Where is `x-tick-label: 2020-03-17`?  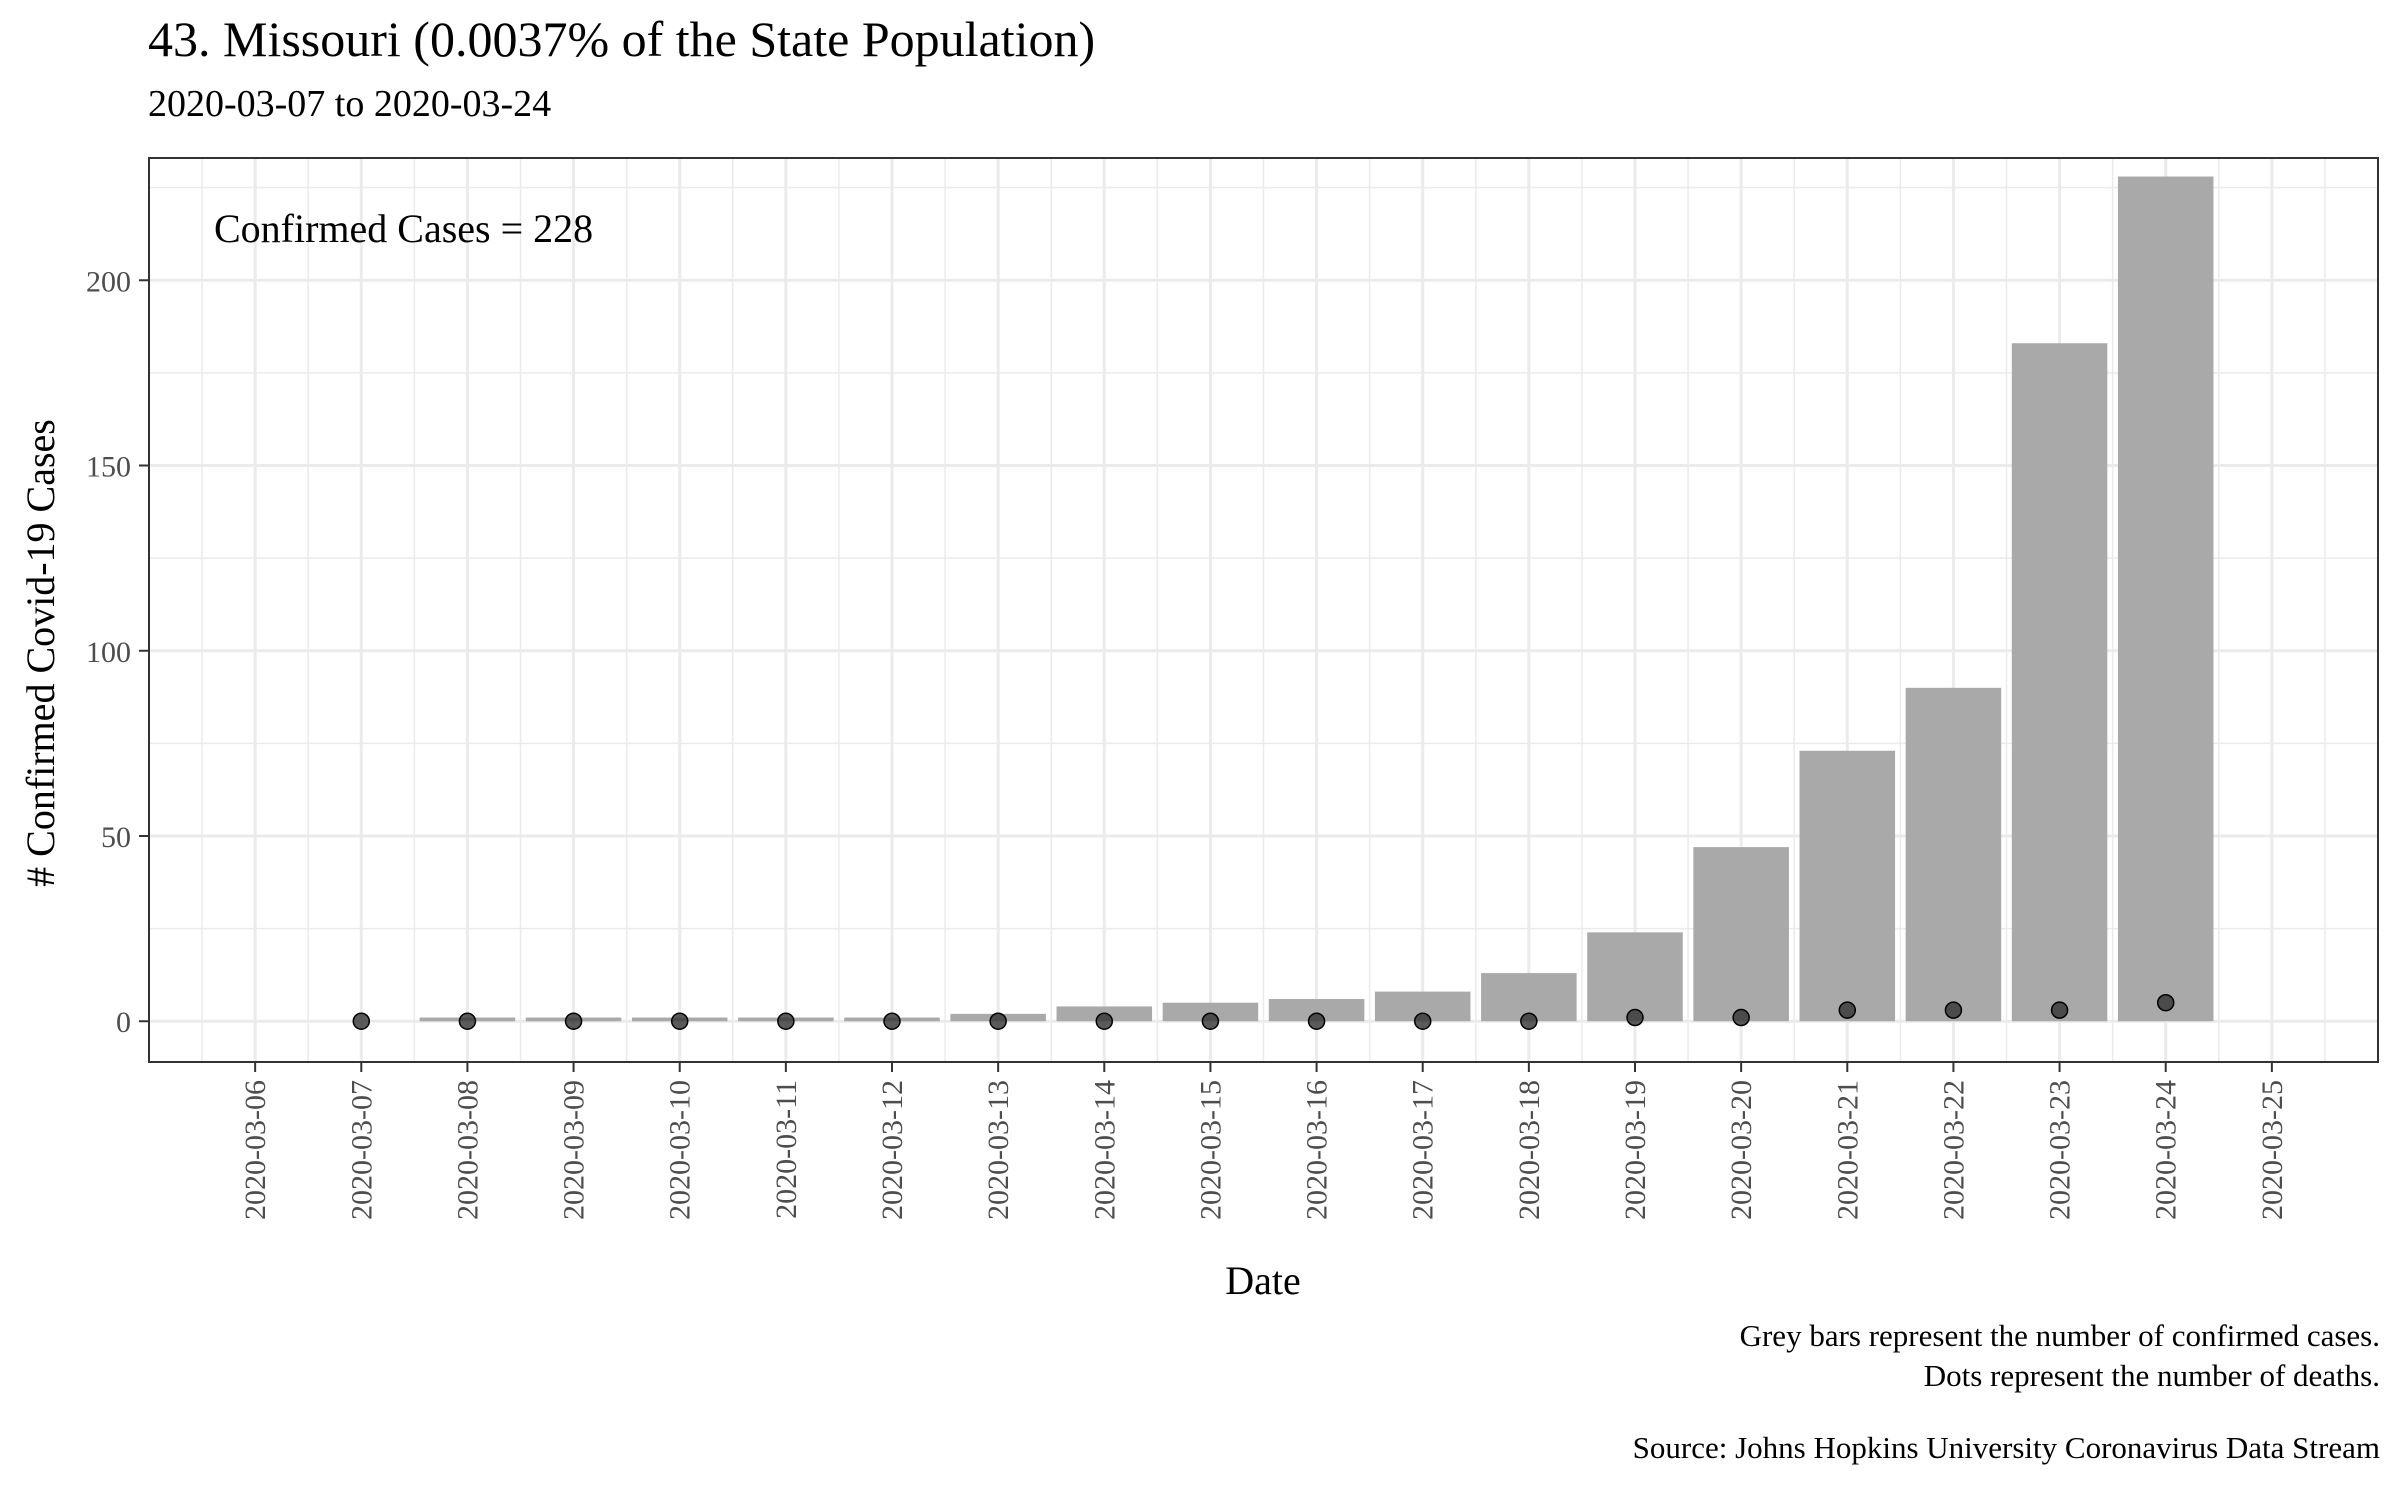 x-tick-label: 2020-03-17 is located at coordinates (1423, 1150).